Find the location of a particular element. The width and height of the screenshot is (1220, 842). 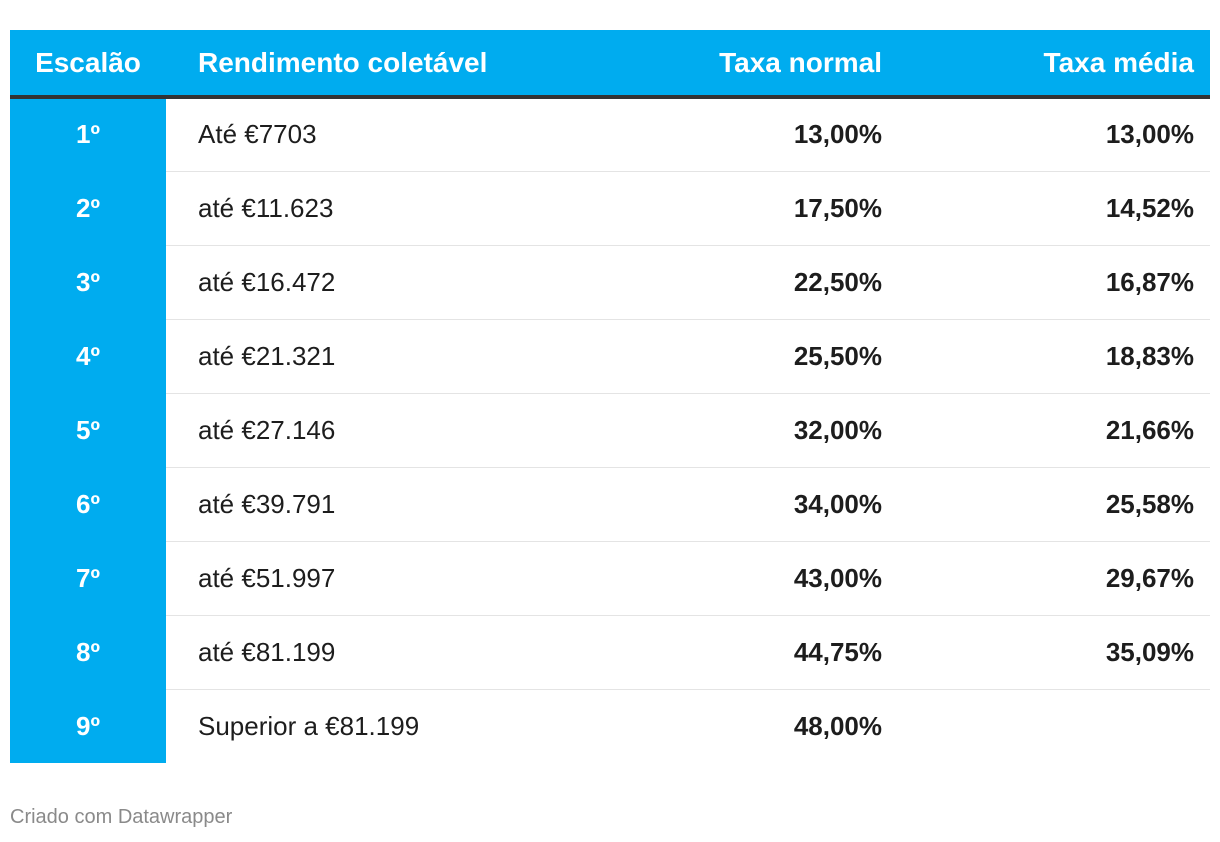

header-rendimento: Rendimento coletável is located at coordinates (370, 64).